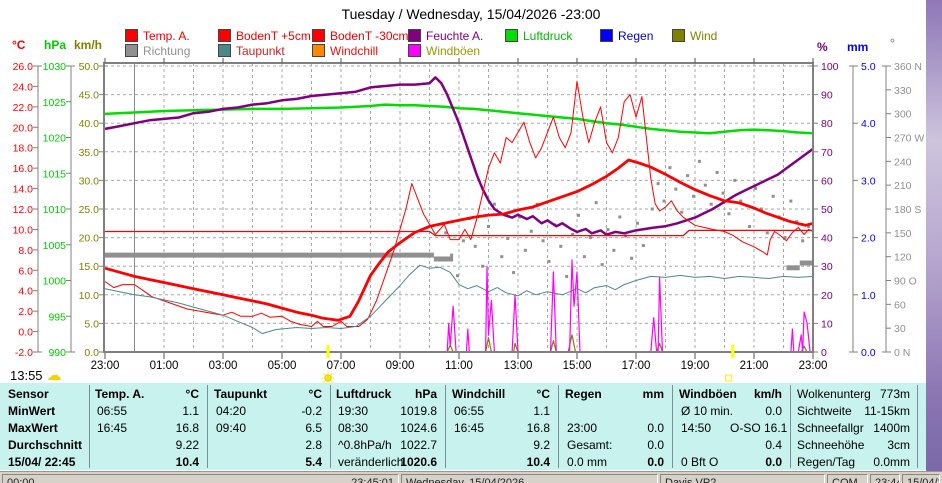  I want to click on info-value: 0.0mm, so click(891, 462).